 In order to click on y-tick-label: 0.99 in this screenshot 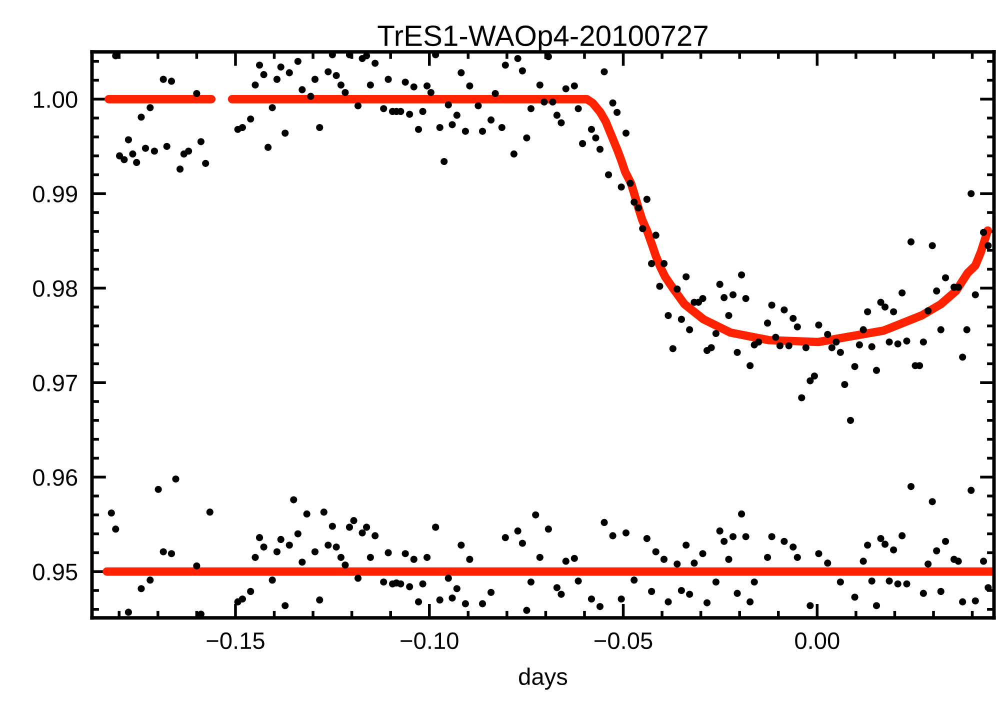, I will do `click(55, 194)`.